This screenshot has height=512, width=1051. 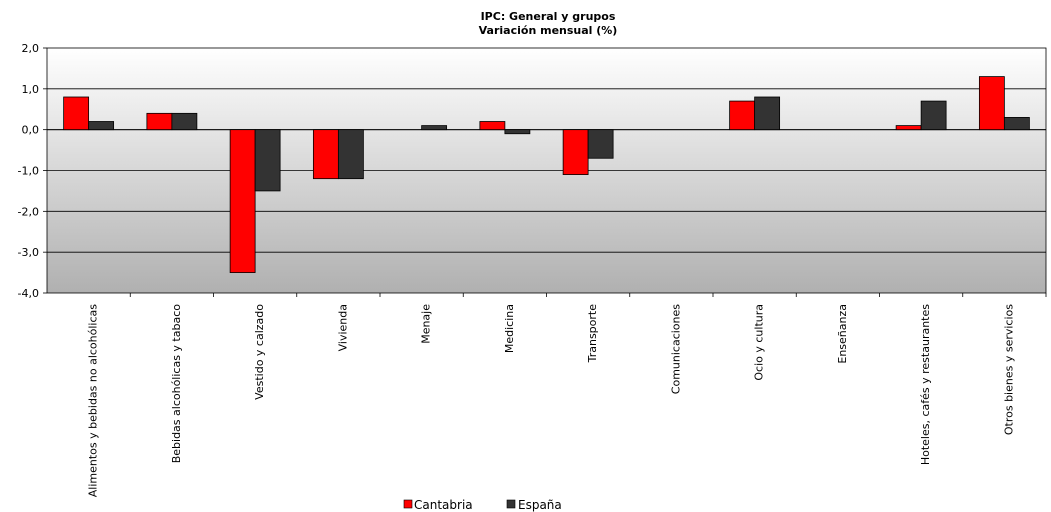 What do you see at coordinates (93, 400) in the screenshot?
I see `x-category-label: Alimentos y bebidas no alcohólicas` at bounding box center [93, 400].